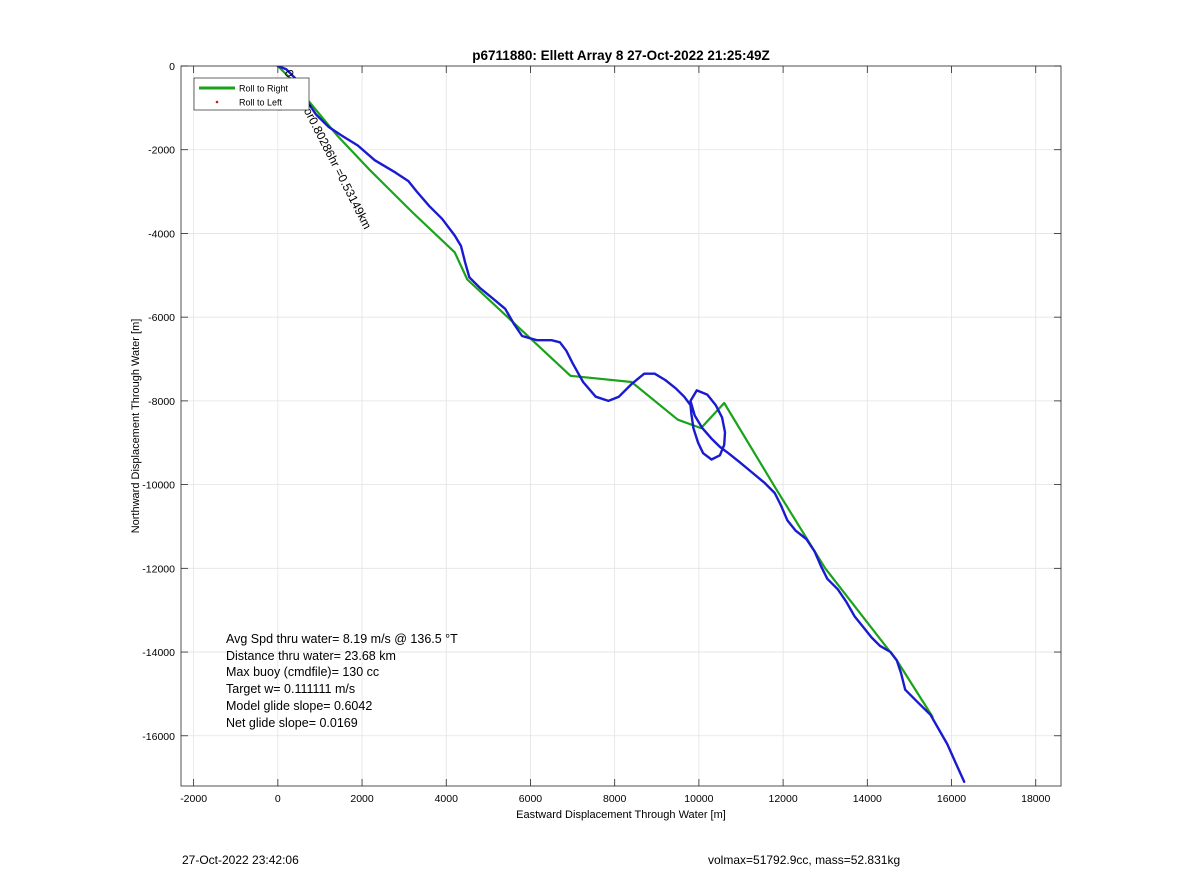 The image size is (1200, 885). What do you see at coordinates (158, 653) in the screenshot?
I see `y-tick-label: -14000` at bounding box center [158, 653].